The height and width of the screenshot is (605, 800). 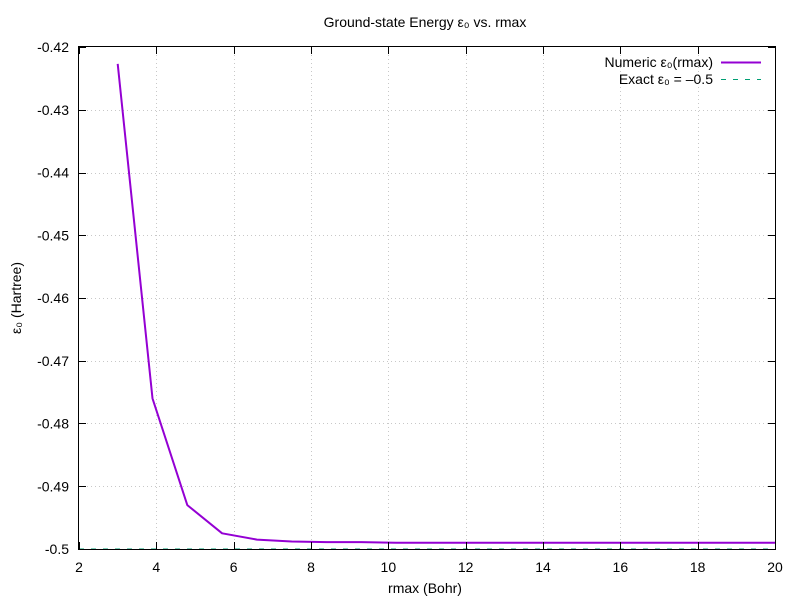 I want to click on y-tick-label: -0.42, so click(x=53, y=47).